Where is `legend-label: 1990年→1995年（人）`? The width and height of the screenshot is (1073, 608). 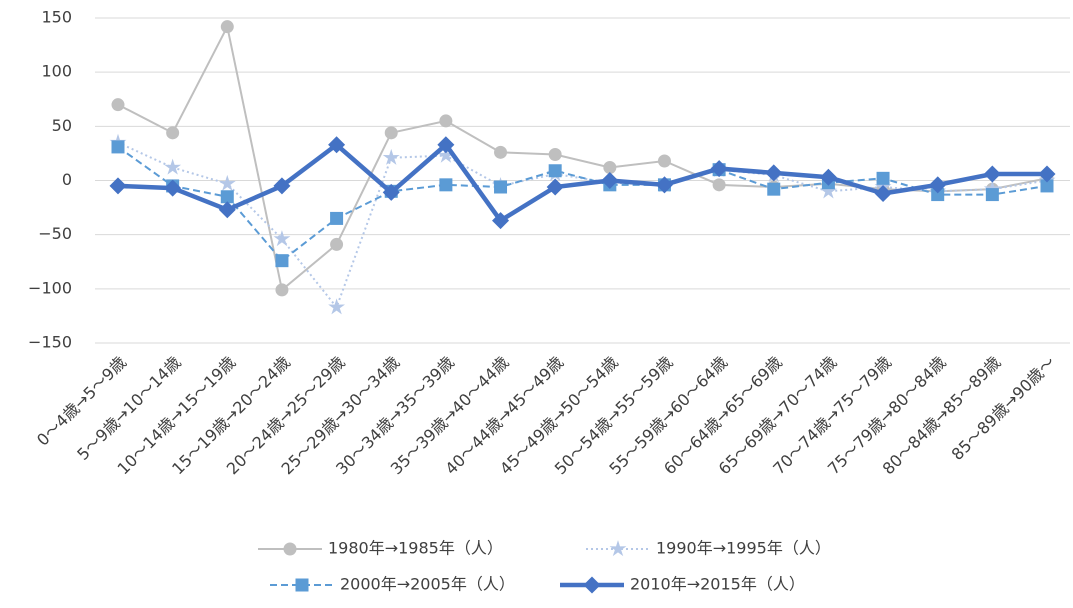 legend-label: 1990年→1995年（人） is located at coordinates (743, 548).